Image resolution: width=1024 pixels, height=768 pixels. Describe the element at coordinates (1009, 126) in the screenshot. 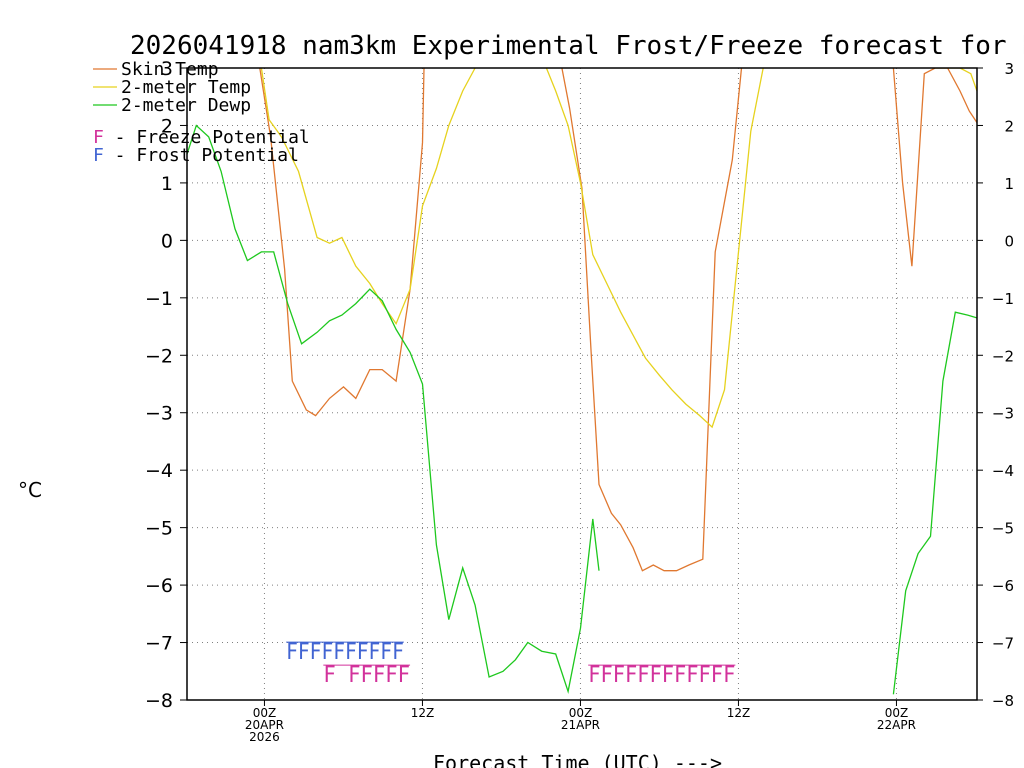

I see `y-tick-label-right: 2` at that location.